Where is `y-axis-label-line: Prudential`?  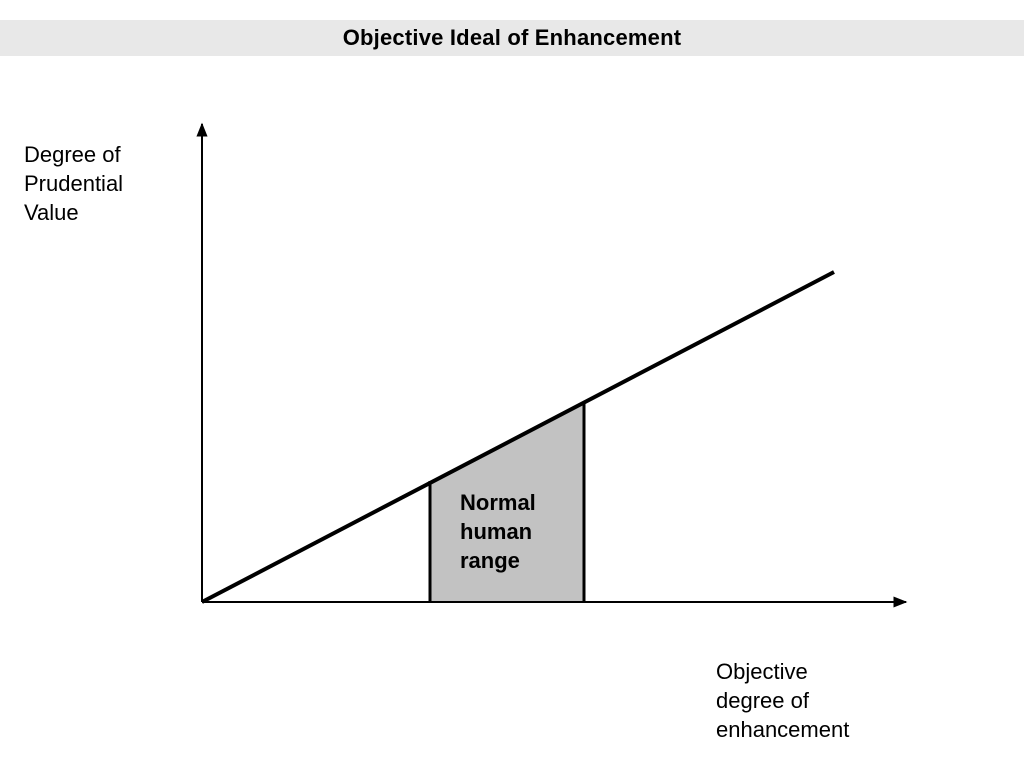
y-axis-label-line: Prudential is located at coordinates (74, 183).